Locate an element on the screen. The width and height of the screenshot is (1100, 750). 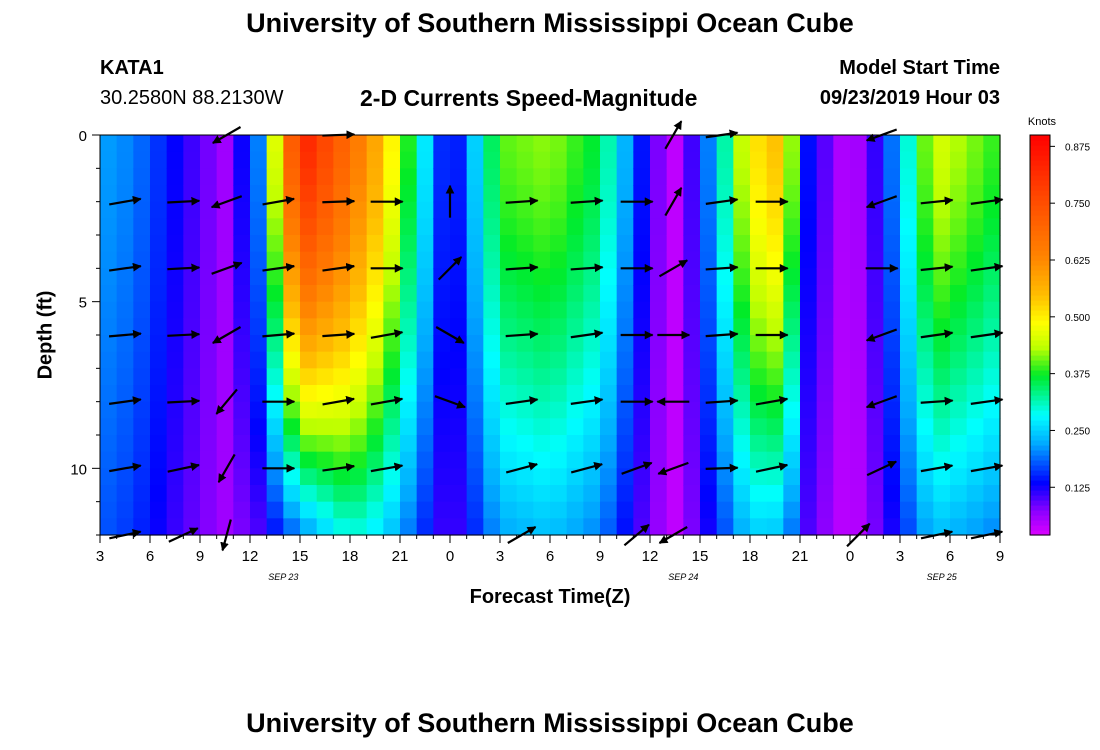
date-label: SEP 25 is located at coordinates (942, 577).